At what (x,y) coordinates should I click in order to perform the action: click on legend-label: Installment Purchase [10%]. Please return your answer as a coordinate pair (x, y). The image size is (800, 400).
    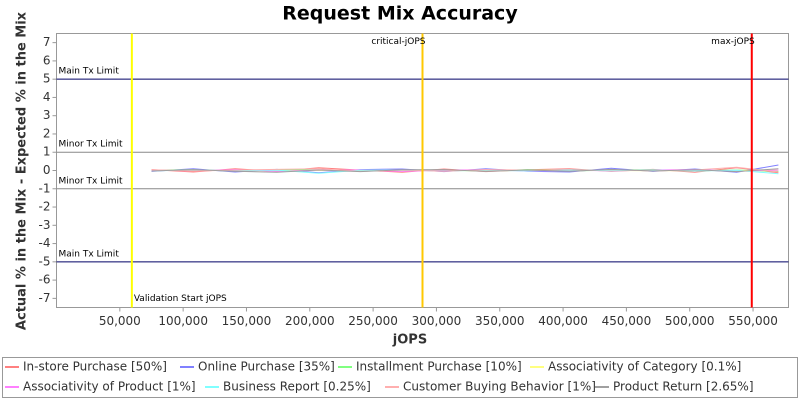
    Looking at the image, I should click on (439, 367).